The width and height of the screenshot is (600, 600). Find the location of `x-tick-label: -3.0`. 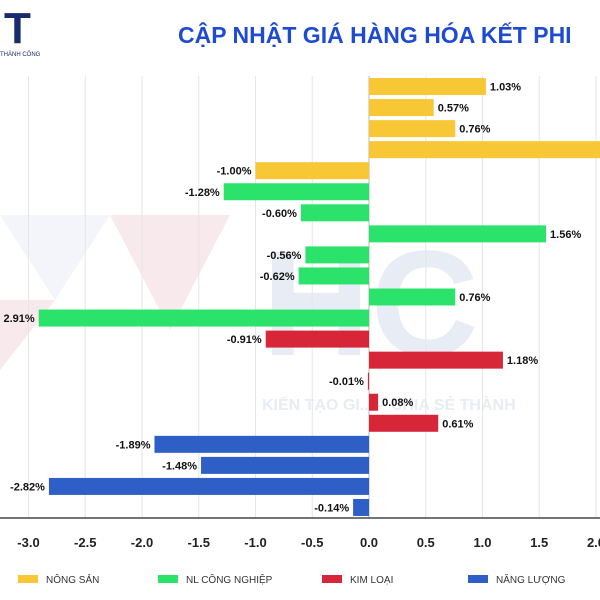

x-tick-label: -3.0 is located at coordinates (28, 542).